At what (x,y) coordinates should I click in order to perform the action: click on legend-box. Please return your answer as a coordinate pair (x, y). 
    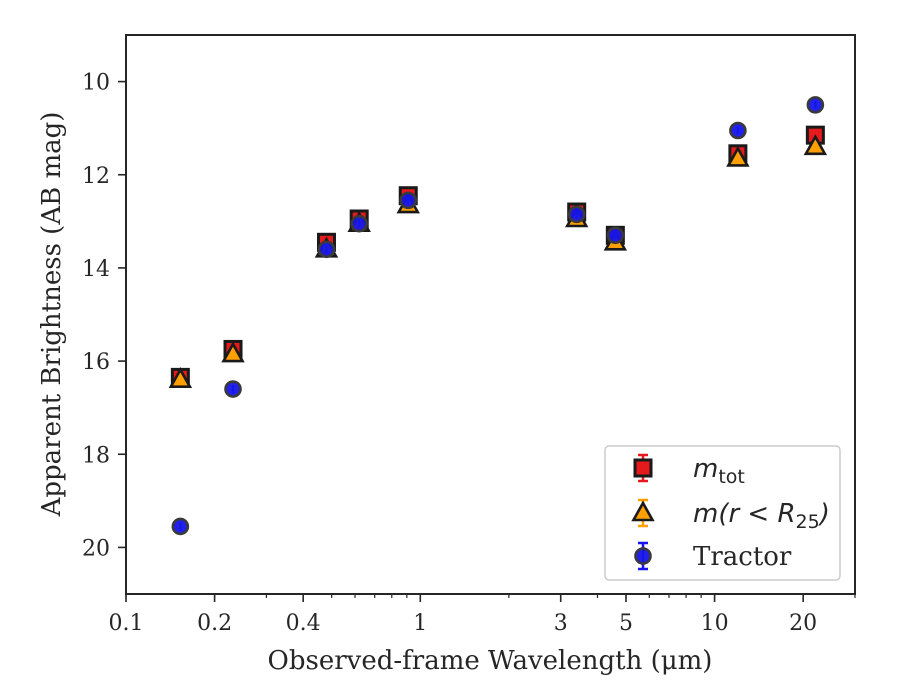
    Looking at the image, I should click on (722, 513).